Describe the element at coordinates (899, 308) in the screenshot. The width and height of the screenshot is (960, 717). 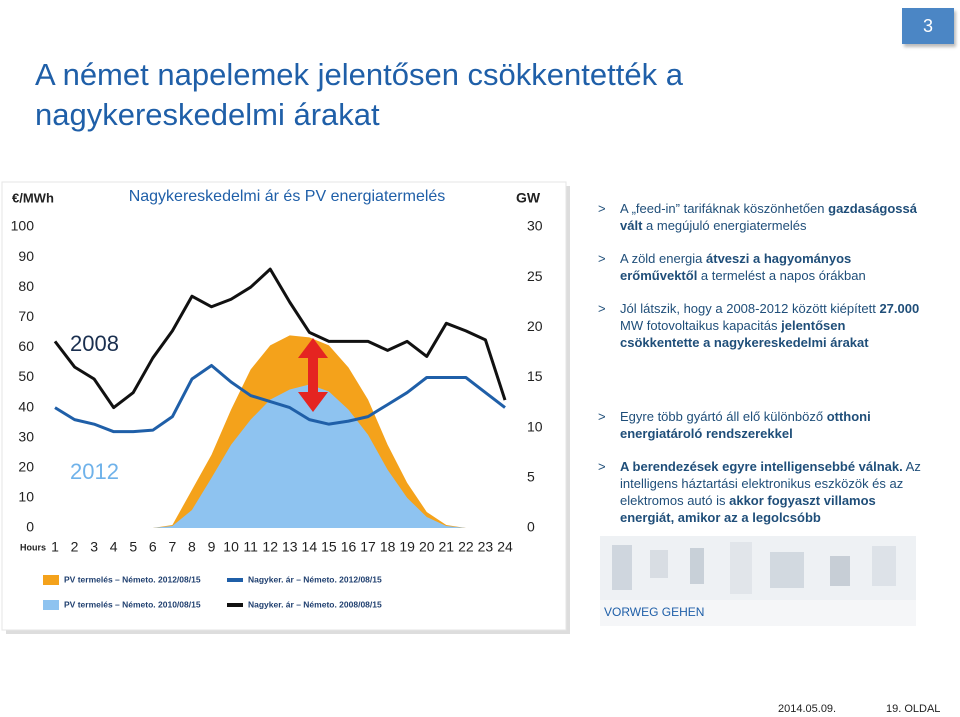
I see `text-run: 27.000` at that location.